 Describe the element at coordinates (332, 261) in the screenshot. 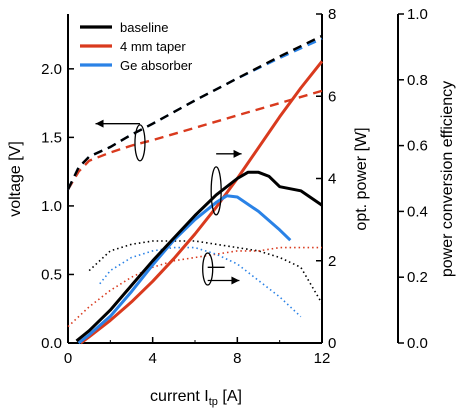

I see `y-mid-tick-label: 2` at that location.